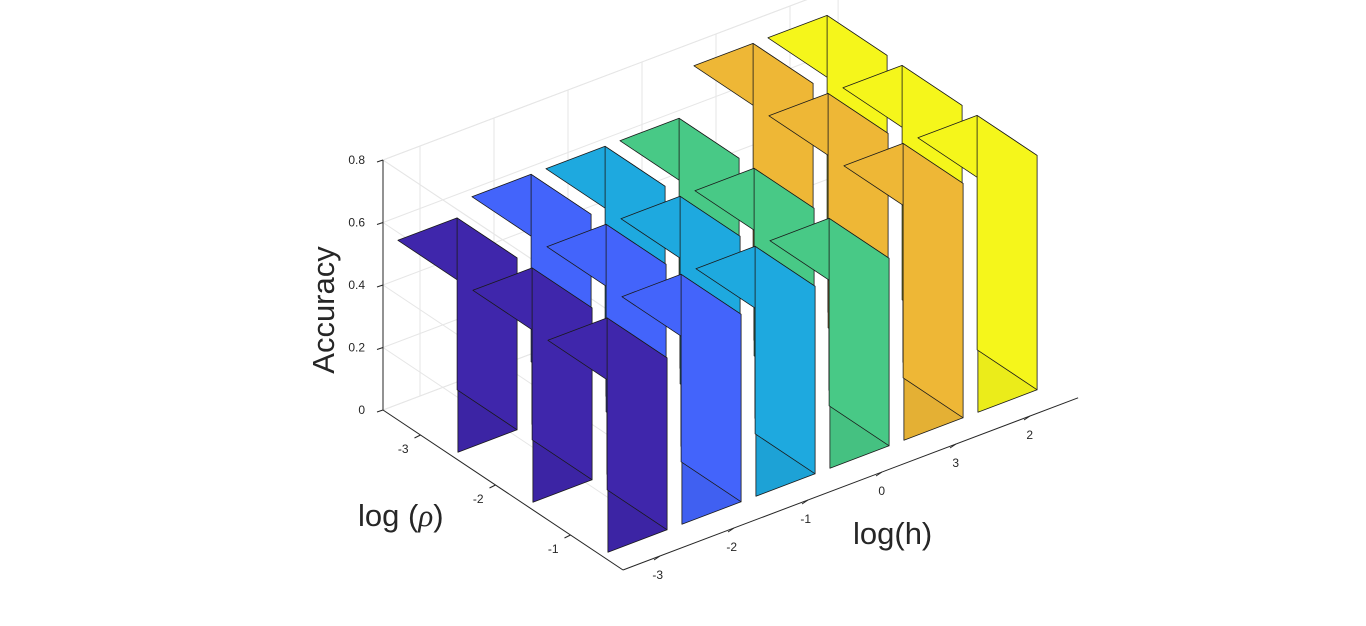 The width and height of the screenshot is (1366, 626). I want to click on bar-x0-y1, so click(532, 385).